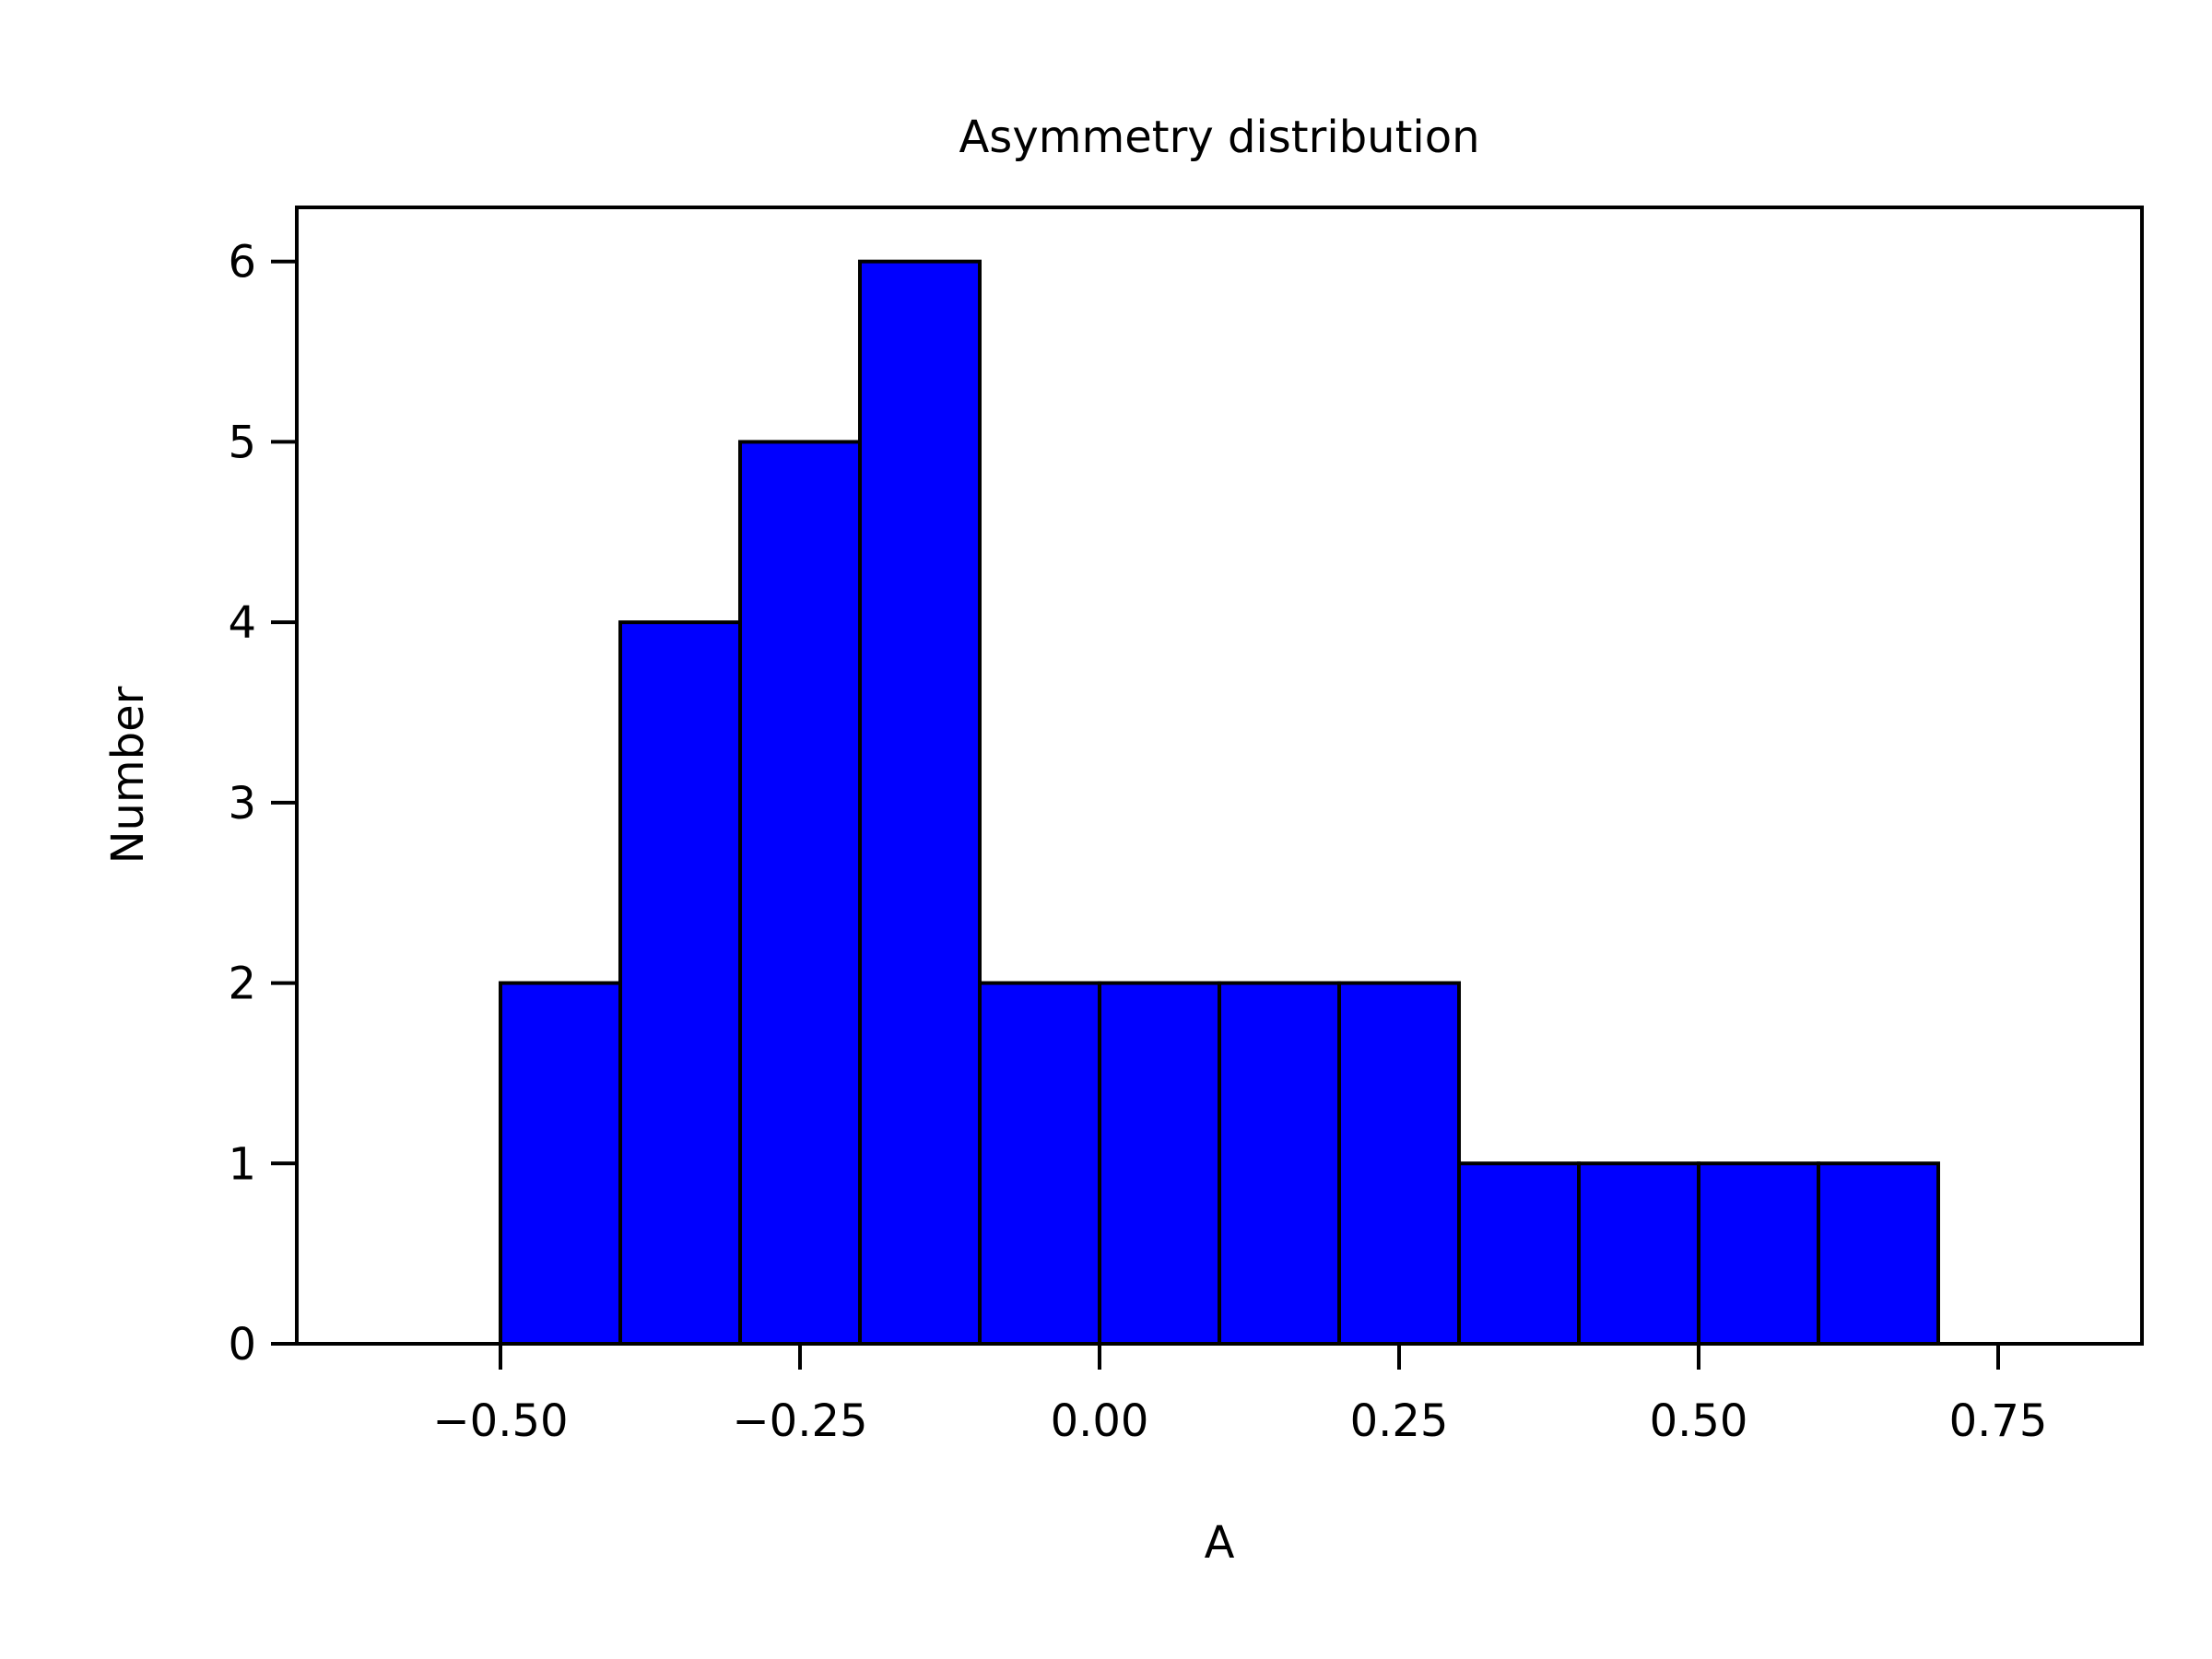 Image resolution: width=2212 pixels, height=1659 pixels. I want to click on y-axis-label: Number, so click(128, 775).